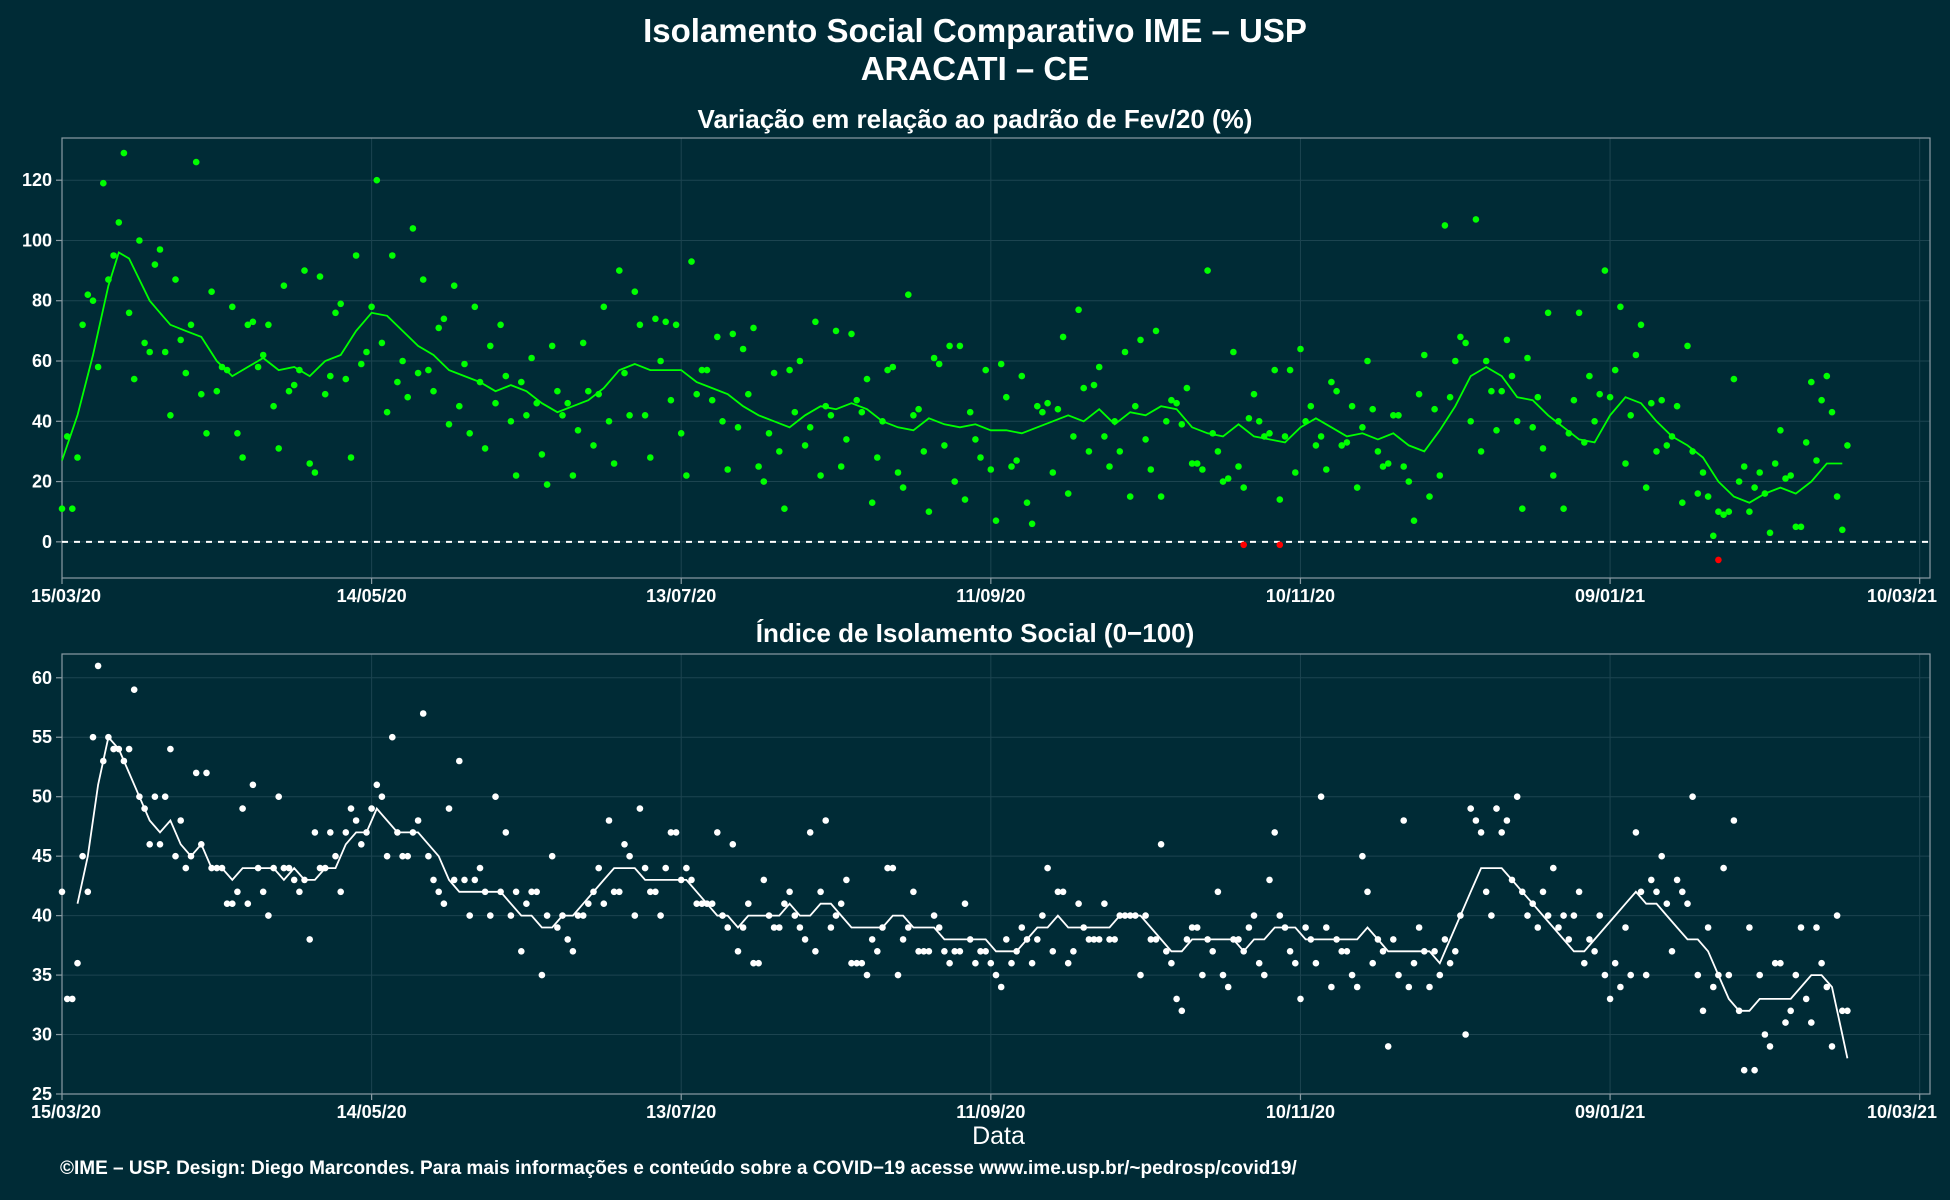 The width and height of the screenshot is (1950, 1200). What do you see at coordinates (42, 1094) in the screenshot?
I see `y-tick-label: 25` at bounding box center [42, 1094].